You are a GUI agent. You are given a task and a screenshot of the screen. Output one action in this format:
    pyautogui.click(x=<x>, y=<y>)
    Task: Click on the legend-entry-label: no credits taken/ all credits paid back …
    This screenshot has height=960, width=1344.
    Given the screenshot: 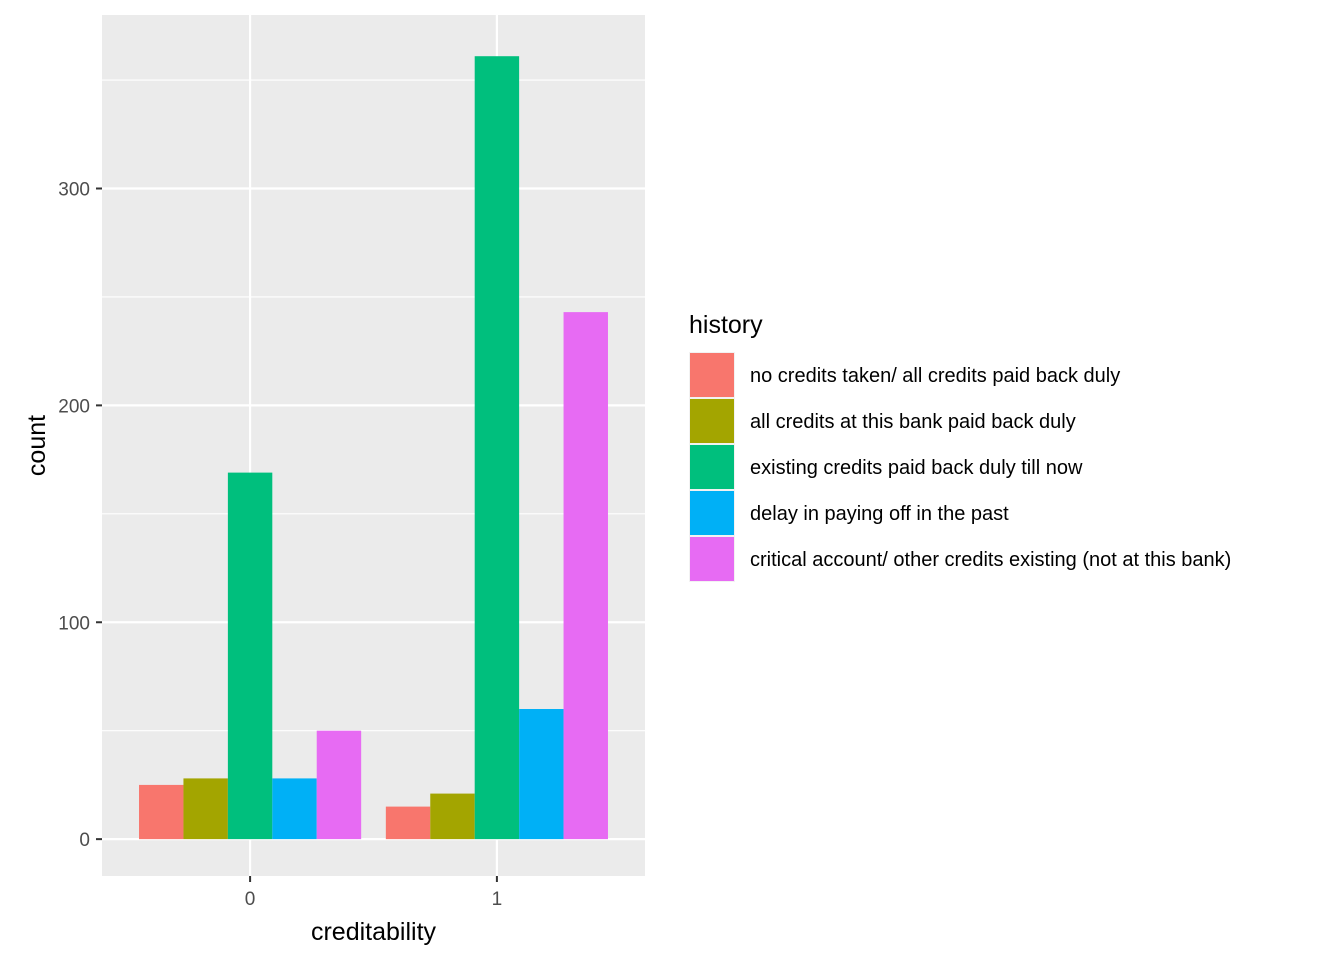 What is the action you would take?
    pyautogui.click(x=935, y=376)
    